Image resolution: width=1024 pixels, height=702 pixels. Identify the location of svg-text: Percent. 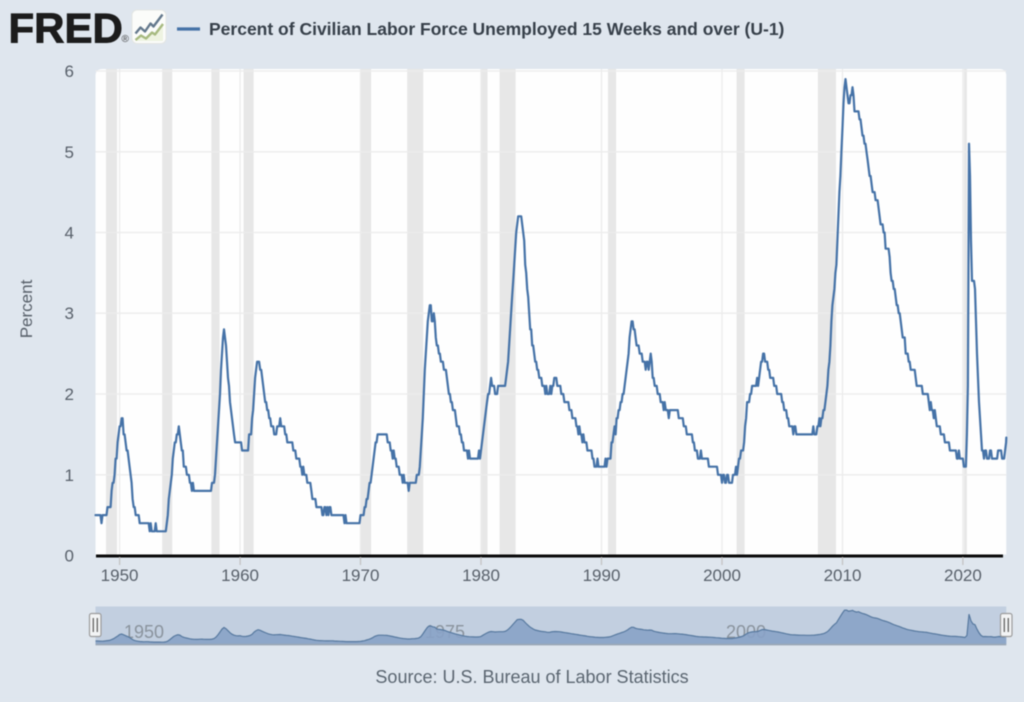
(26, 308).